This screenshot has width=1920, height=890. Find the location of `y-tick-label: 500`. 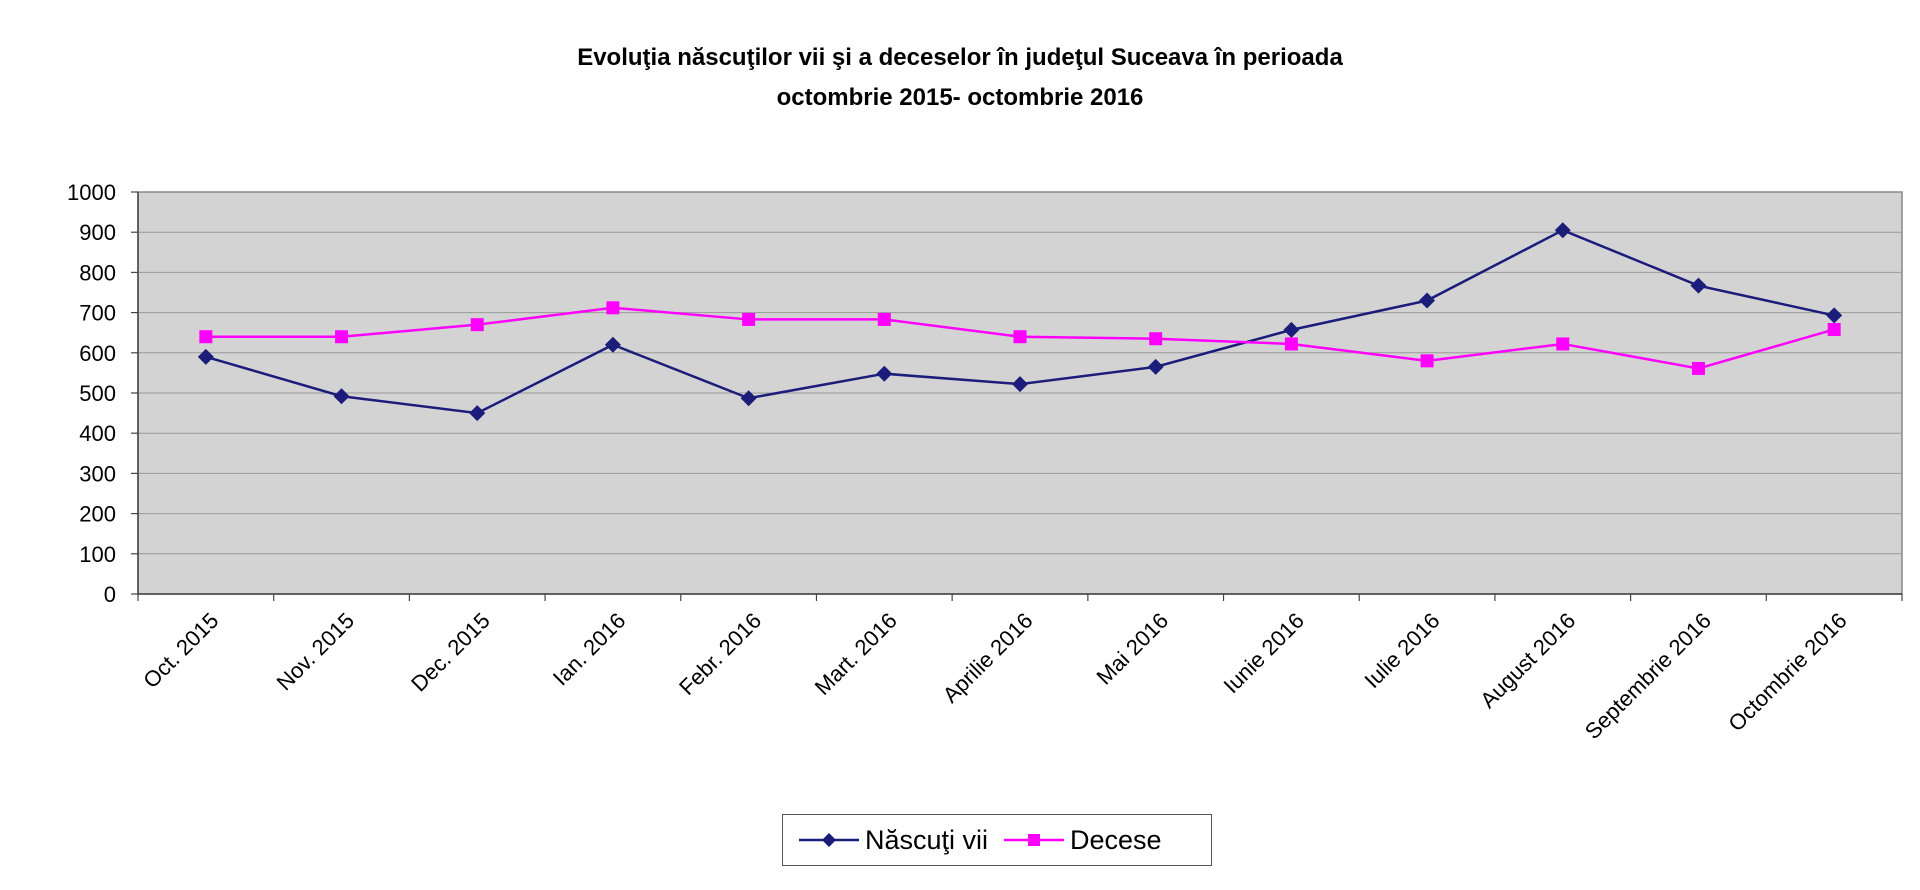

y-tick-label: 500 is located at coordinates (97, 393).